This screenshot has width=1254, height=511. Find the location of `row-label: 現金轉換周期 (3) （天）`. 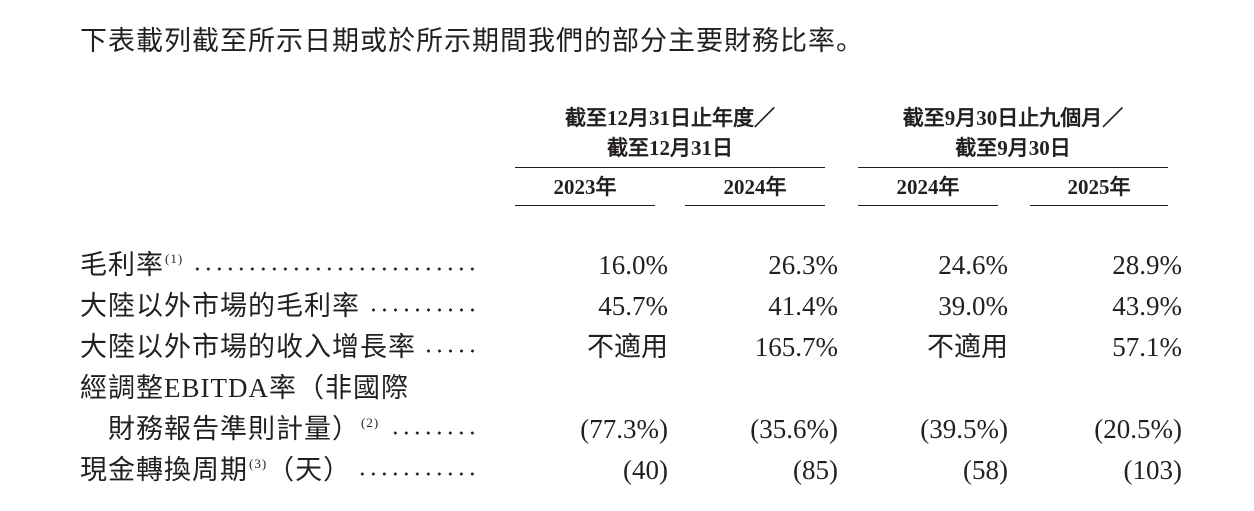

row-label: 現金轉換周期 (3) （天） is located at coordinates (215, 470).